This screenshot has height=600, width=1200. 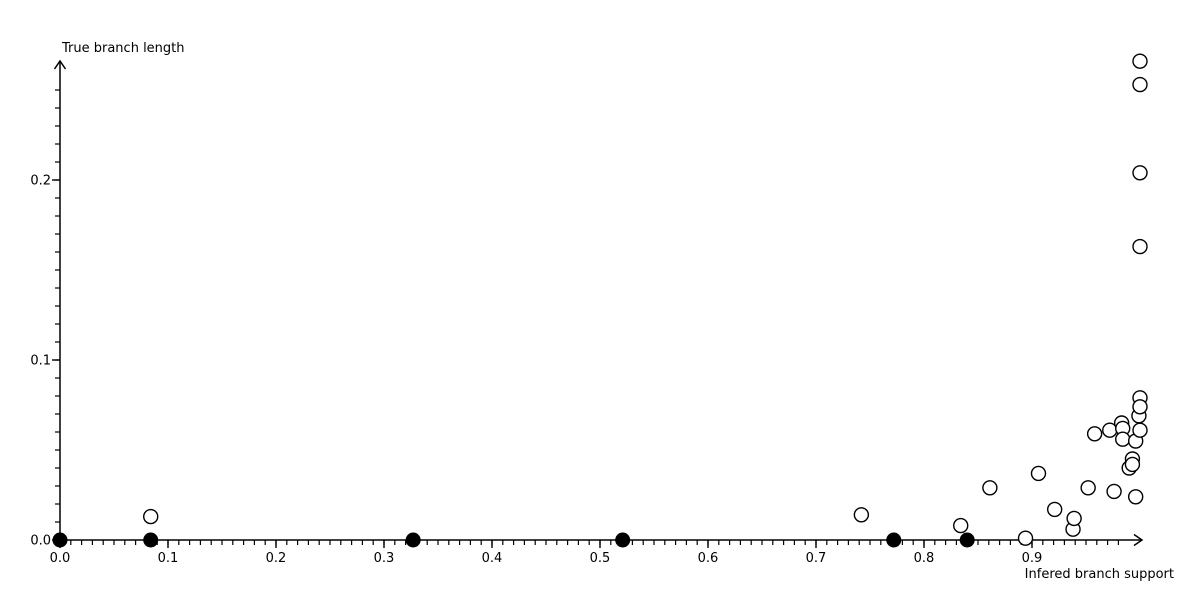 What do you see at coordinates (1099, 574) in the screenshot?
I see `x-axis-title: Infered branch support` at bounding box center [1099, 574].